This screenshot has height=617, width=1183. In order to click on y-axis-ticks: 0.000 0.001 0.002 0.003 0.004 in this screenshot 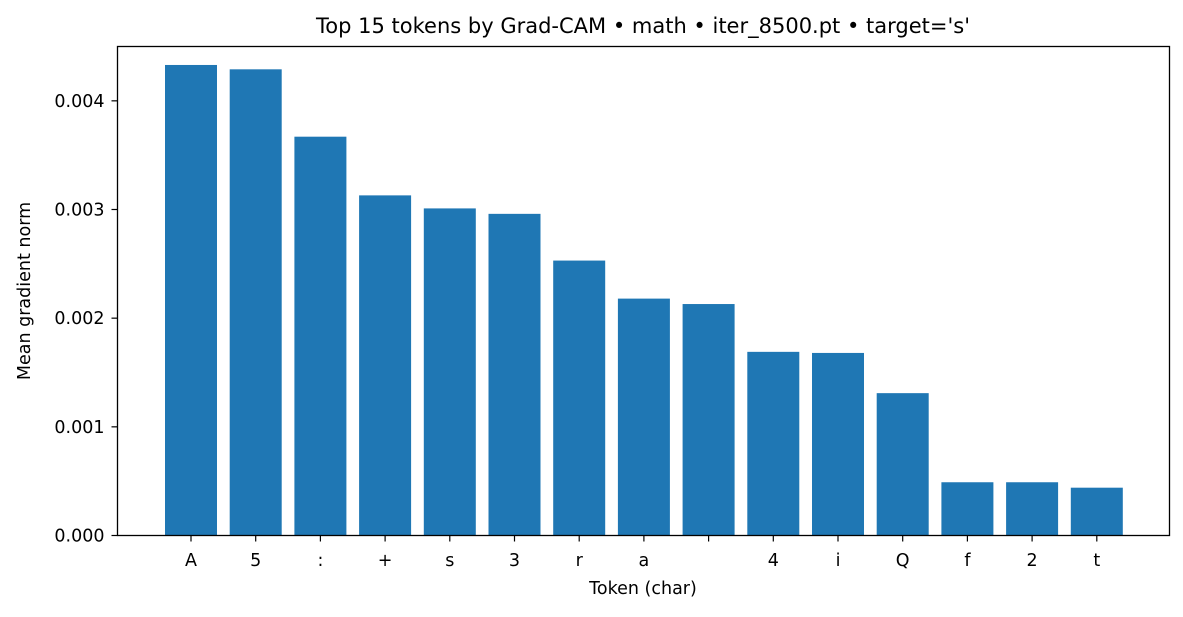, I will do `click(86, 319)`.